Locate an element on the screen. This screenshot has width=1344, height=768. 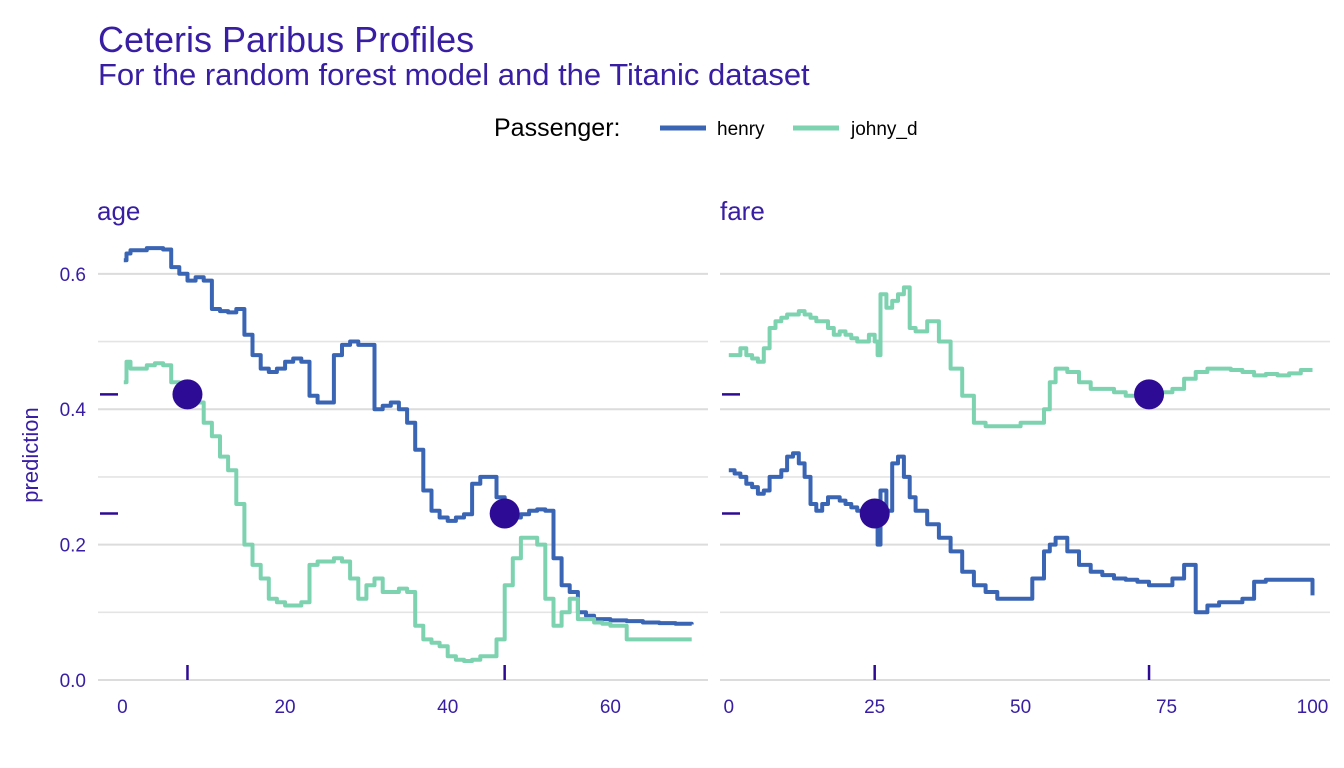
y-tick-label: 0.4 is located at coordinates (73, 410).